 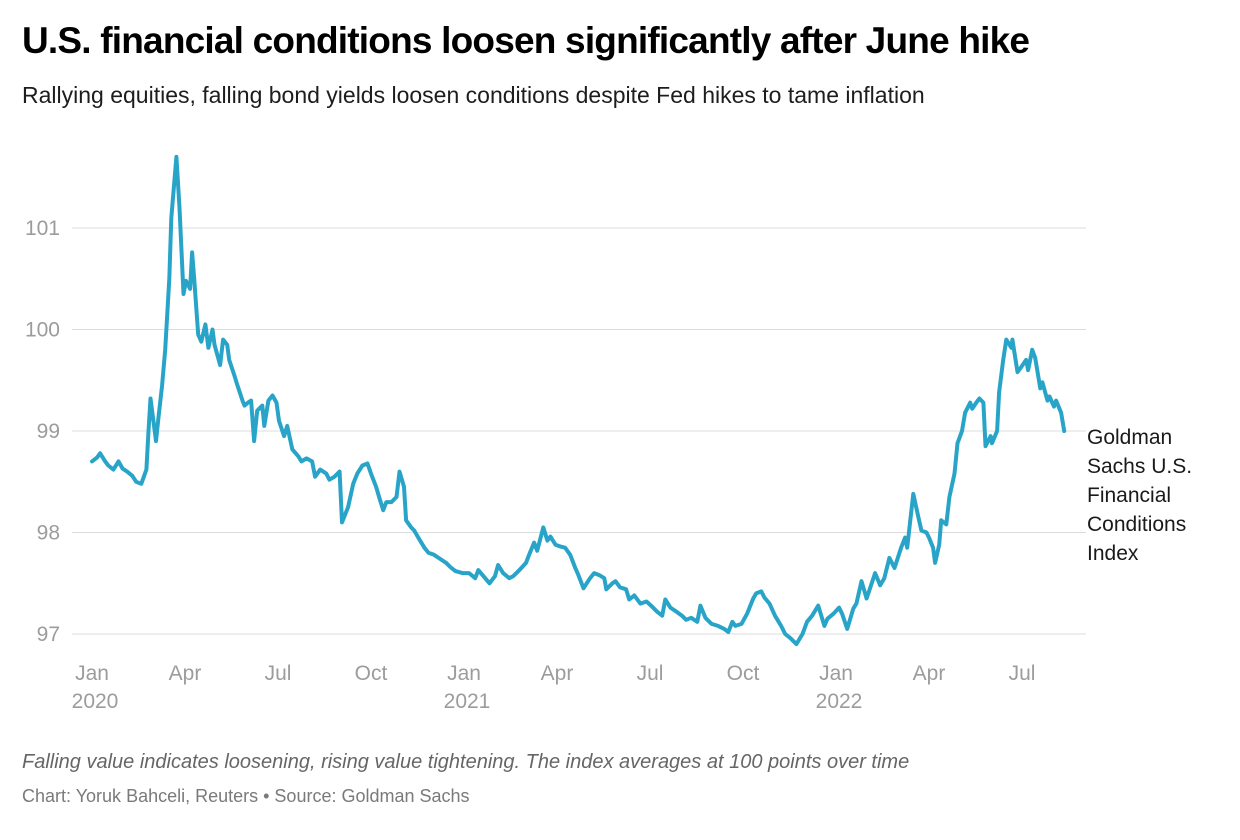 What do you see at coordinates (48, 431) in the screenshot?
I see `y-tick-label: 99` at bounding box center [48, 431].